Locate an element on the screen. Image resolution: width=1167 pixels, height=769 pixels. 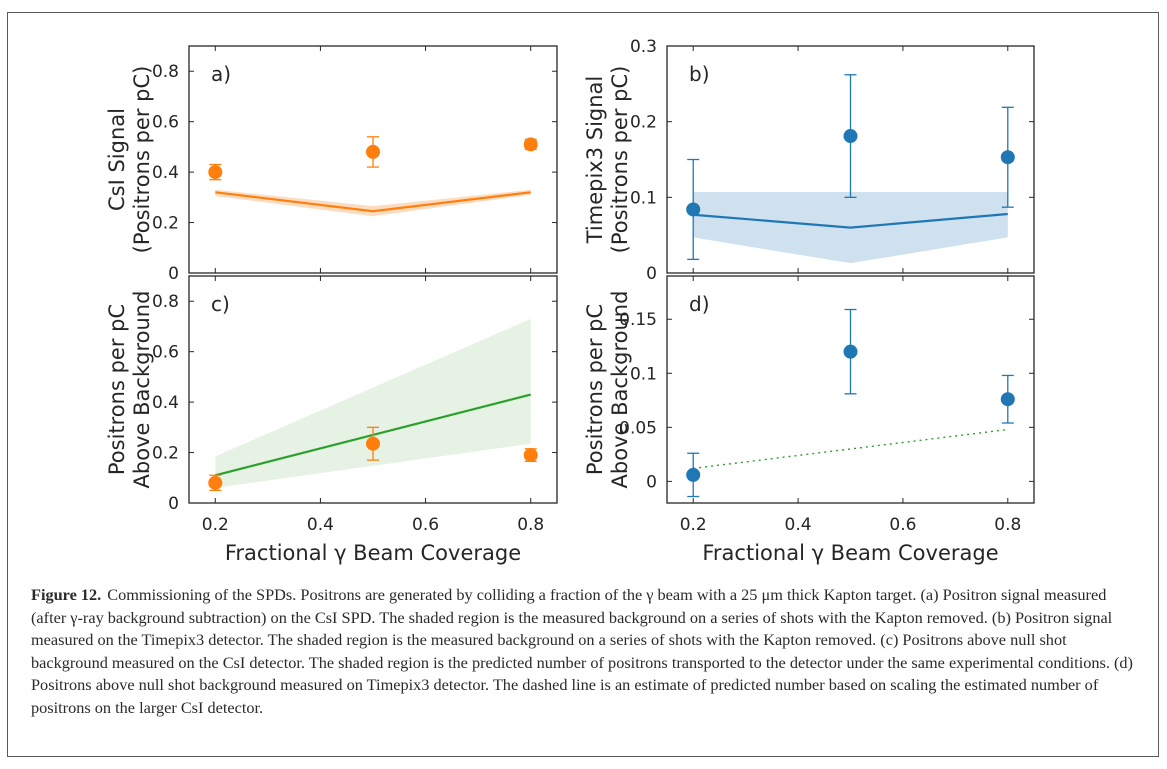
panel-a-ytick-label: 0.4 is located at coordinates (165, 173).